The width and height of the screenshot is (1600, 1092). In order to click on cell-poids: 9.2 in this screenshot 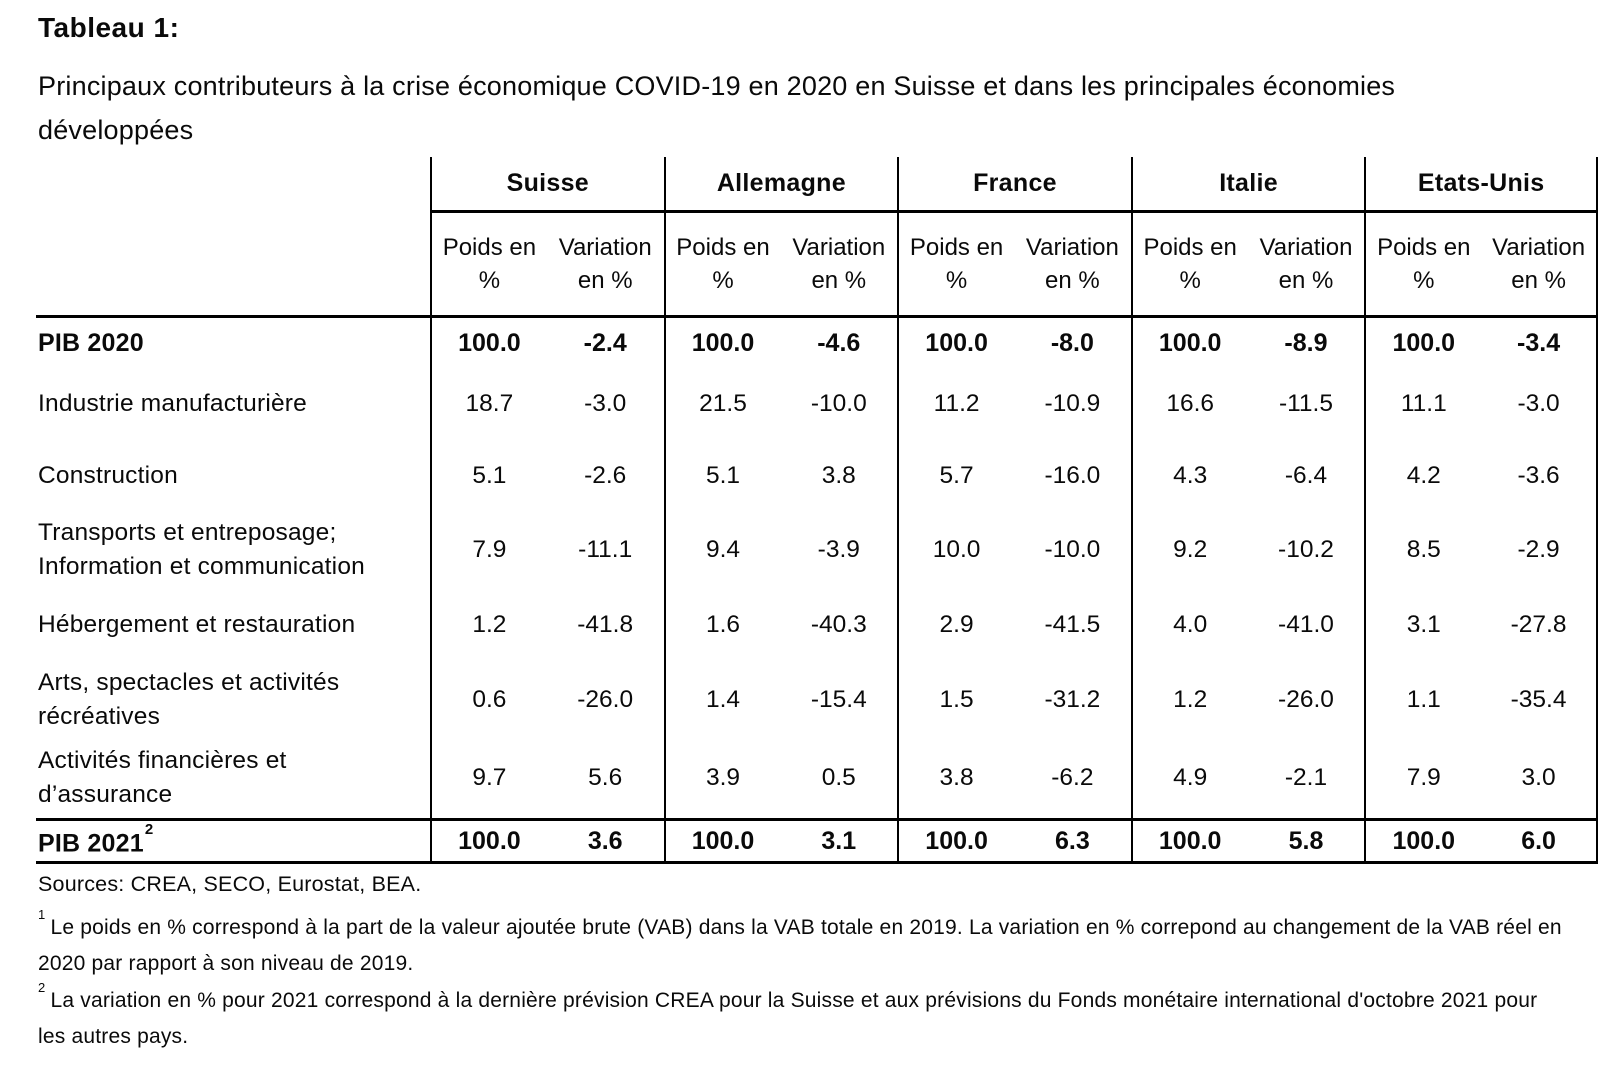, I will do `click(1189, 550)`.